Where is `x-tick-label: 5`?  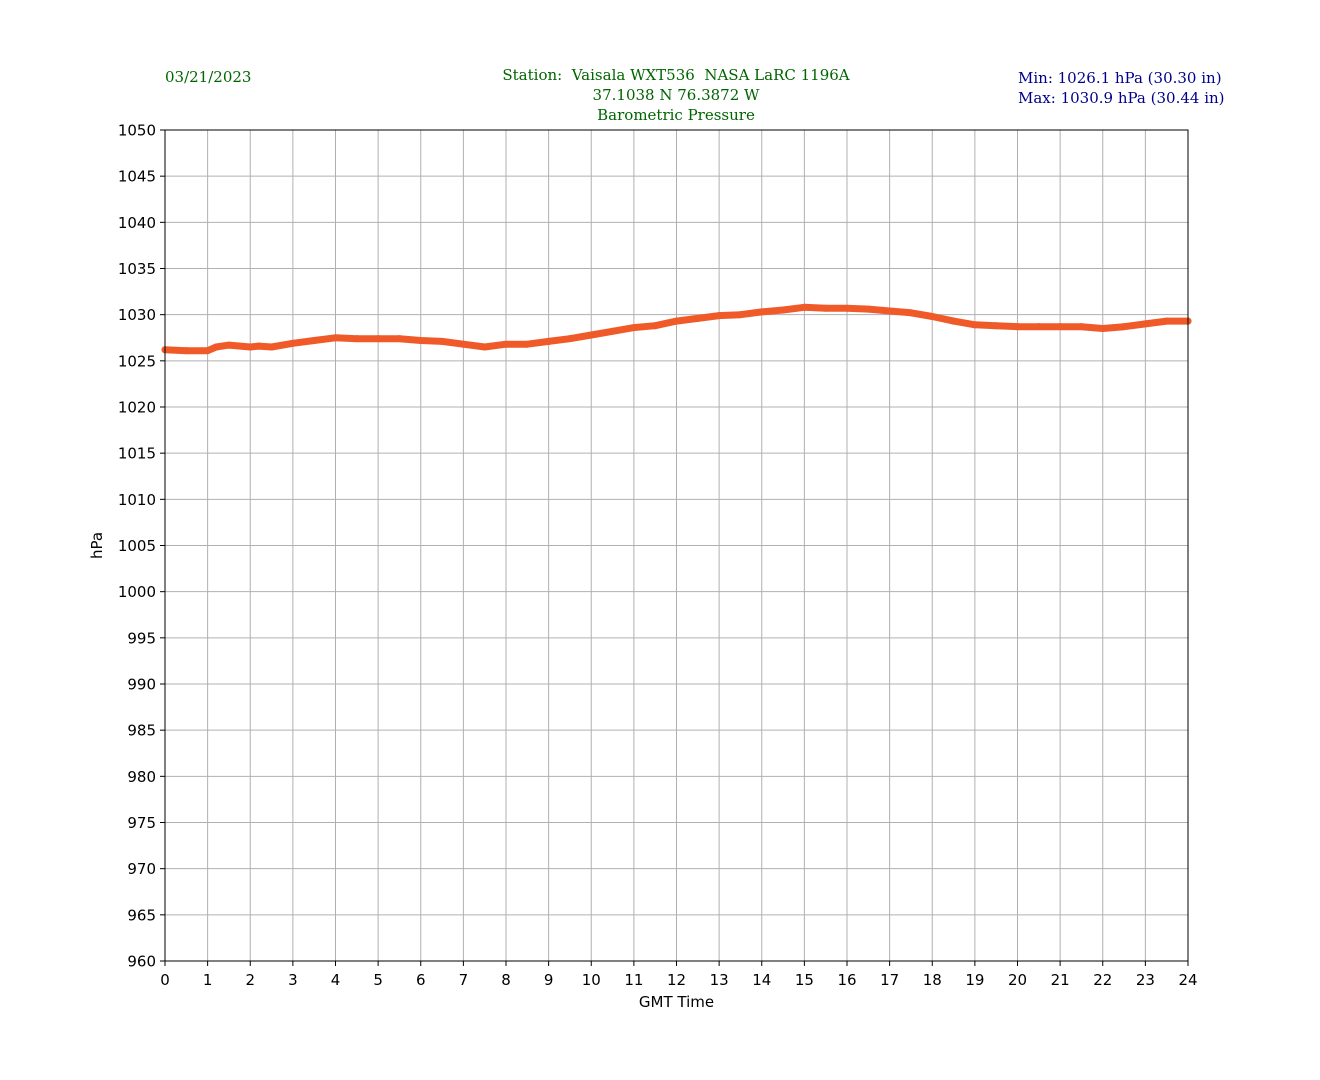 x-tick-label: 5 is located at coordinates (378, 980).